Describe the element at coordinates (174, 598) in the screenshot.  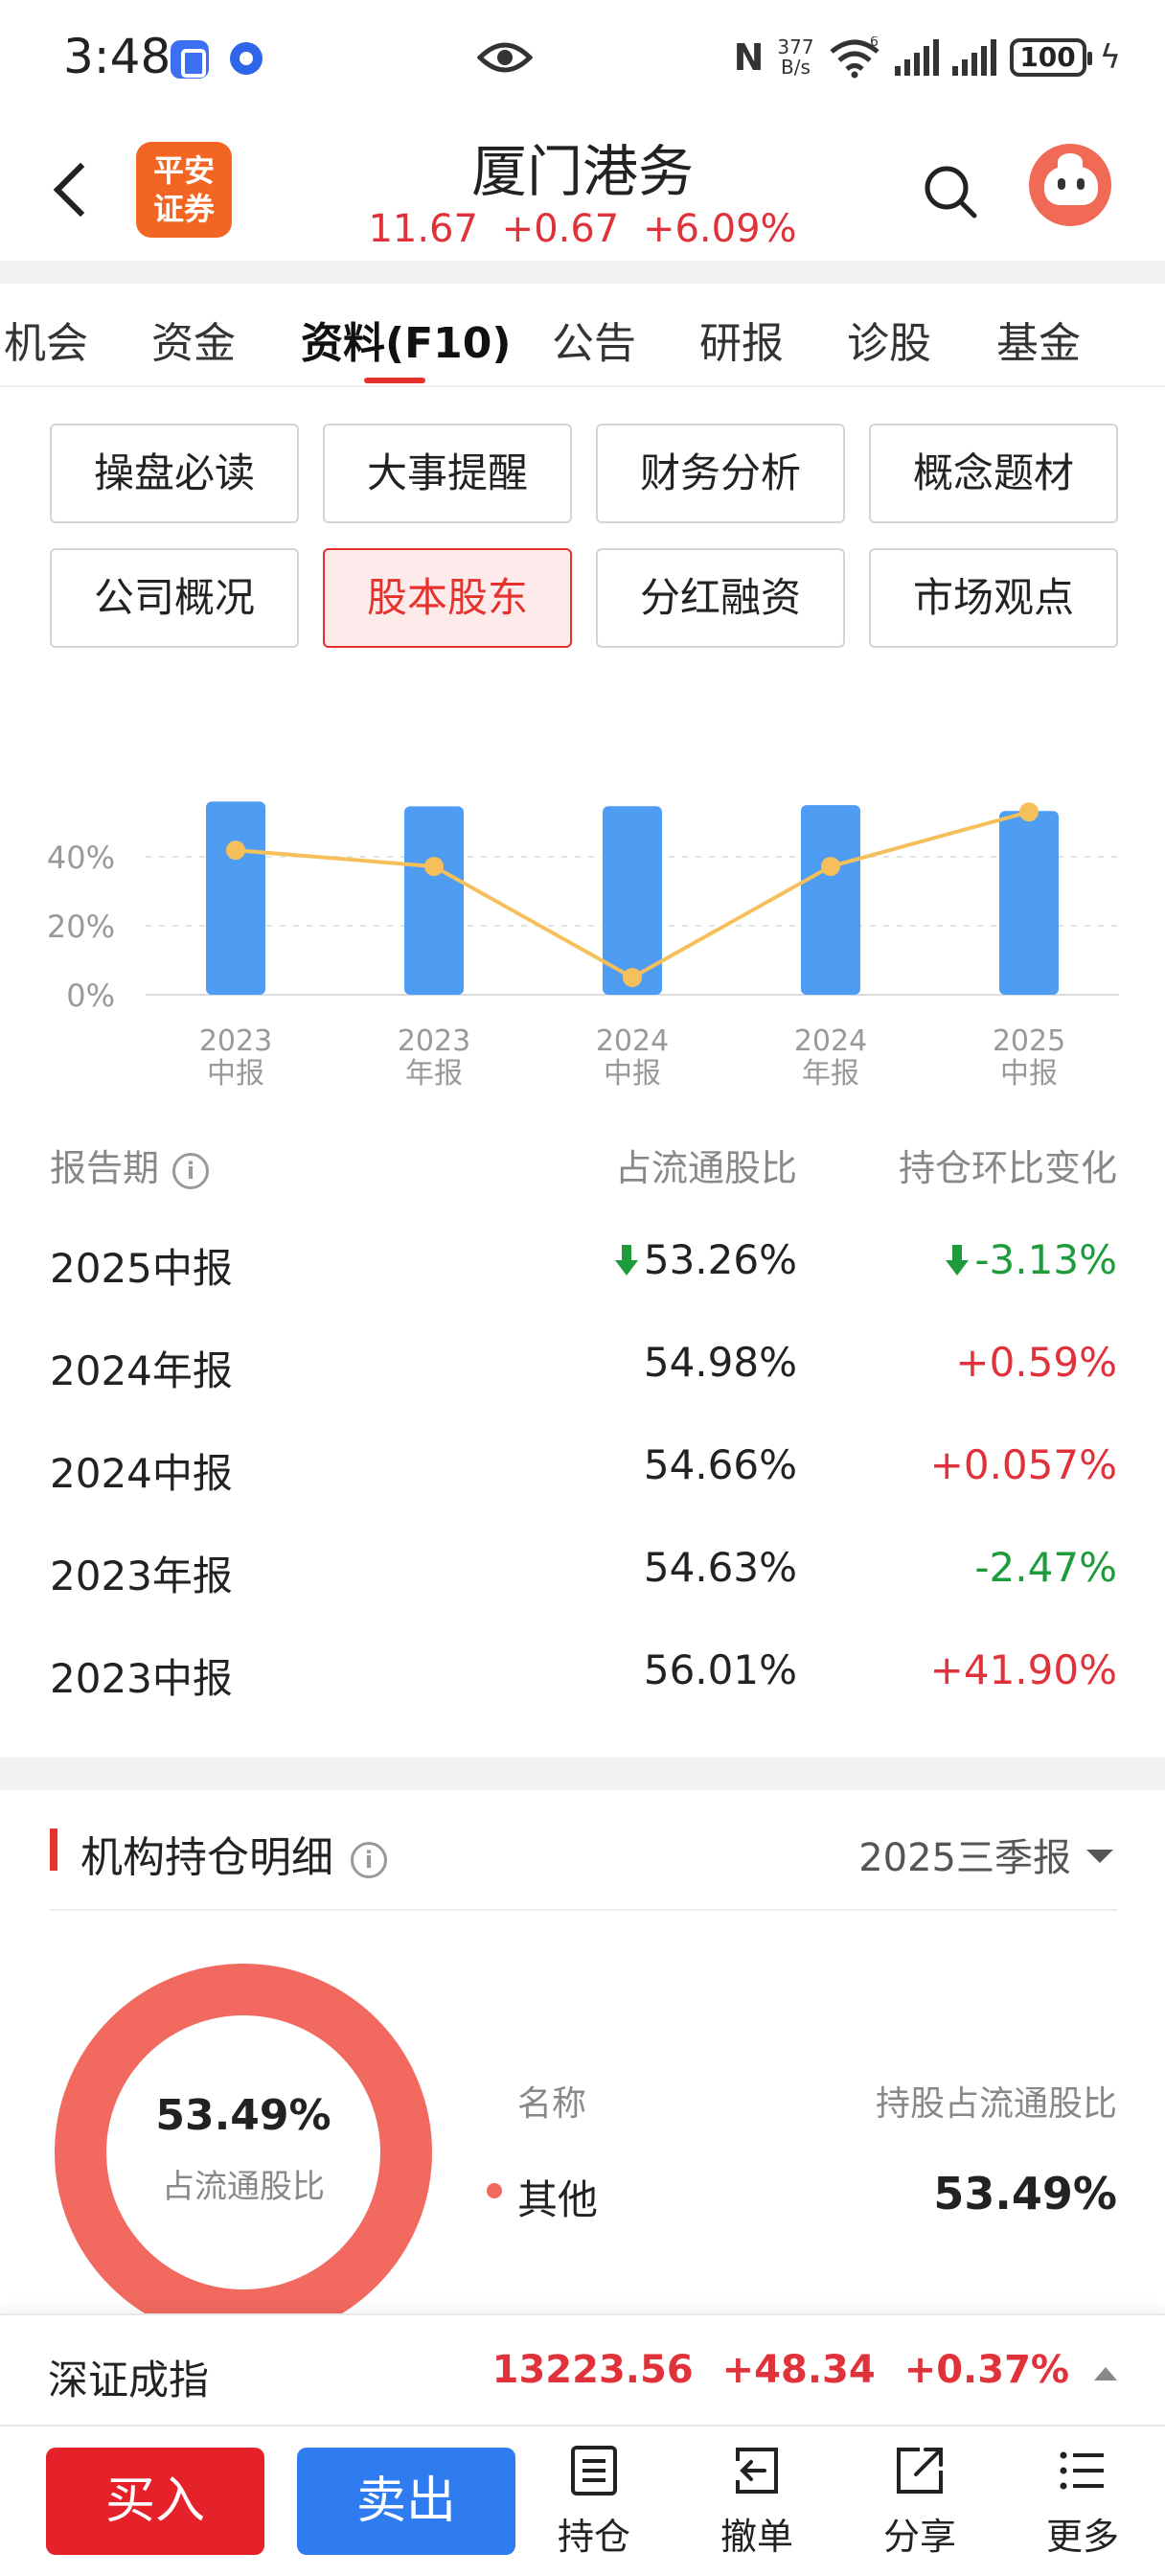
I see `subtab-company-profile: 公司概况` at that location.